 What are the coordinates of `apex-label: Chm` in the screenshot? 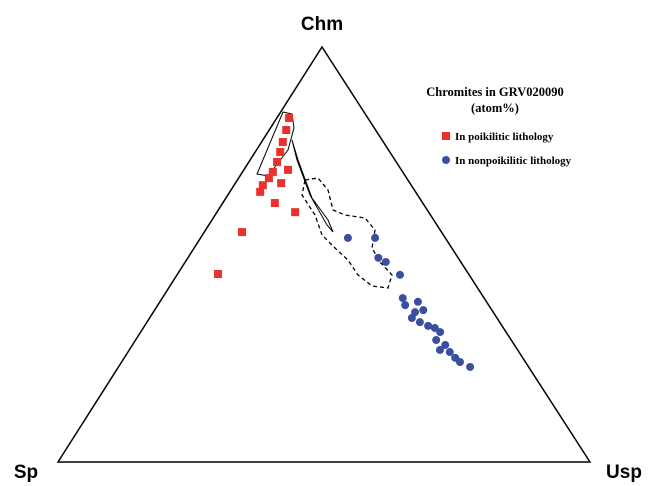 It's located at (322, 24).